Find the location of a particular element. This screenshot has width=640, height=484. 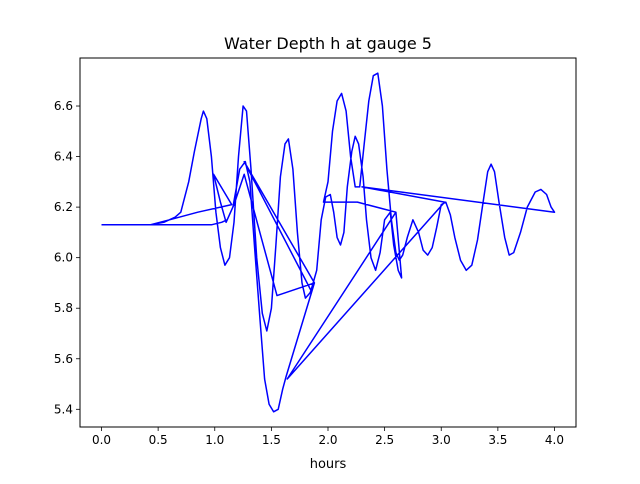

y-tick-label: 6.4 is located at coordinates (63, 157).